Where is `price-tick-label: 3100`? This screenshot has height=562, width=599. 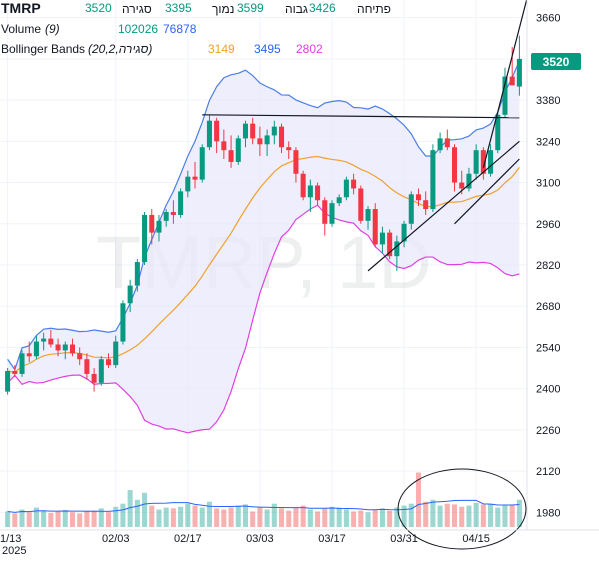 price-tick-label: 3100 is located at coordinates (548, 184).